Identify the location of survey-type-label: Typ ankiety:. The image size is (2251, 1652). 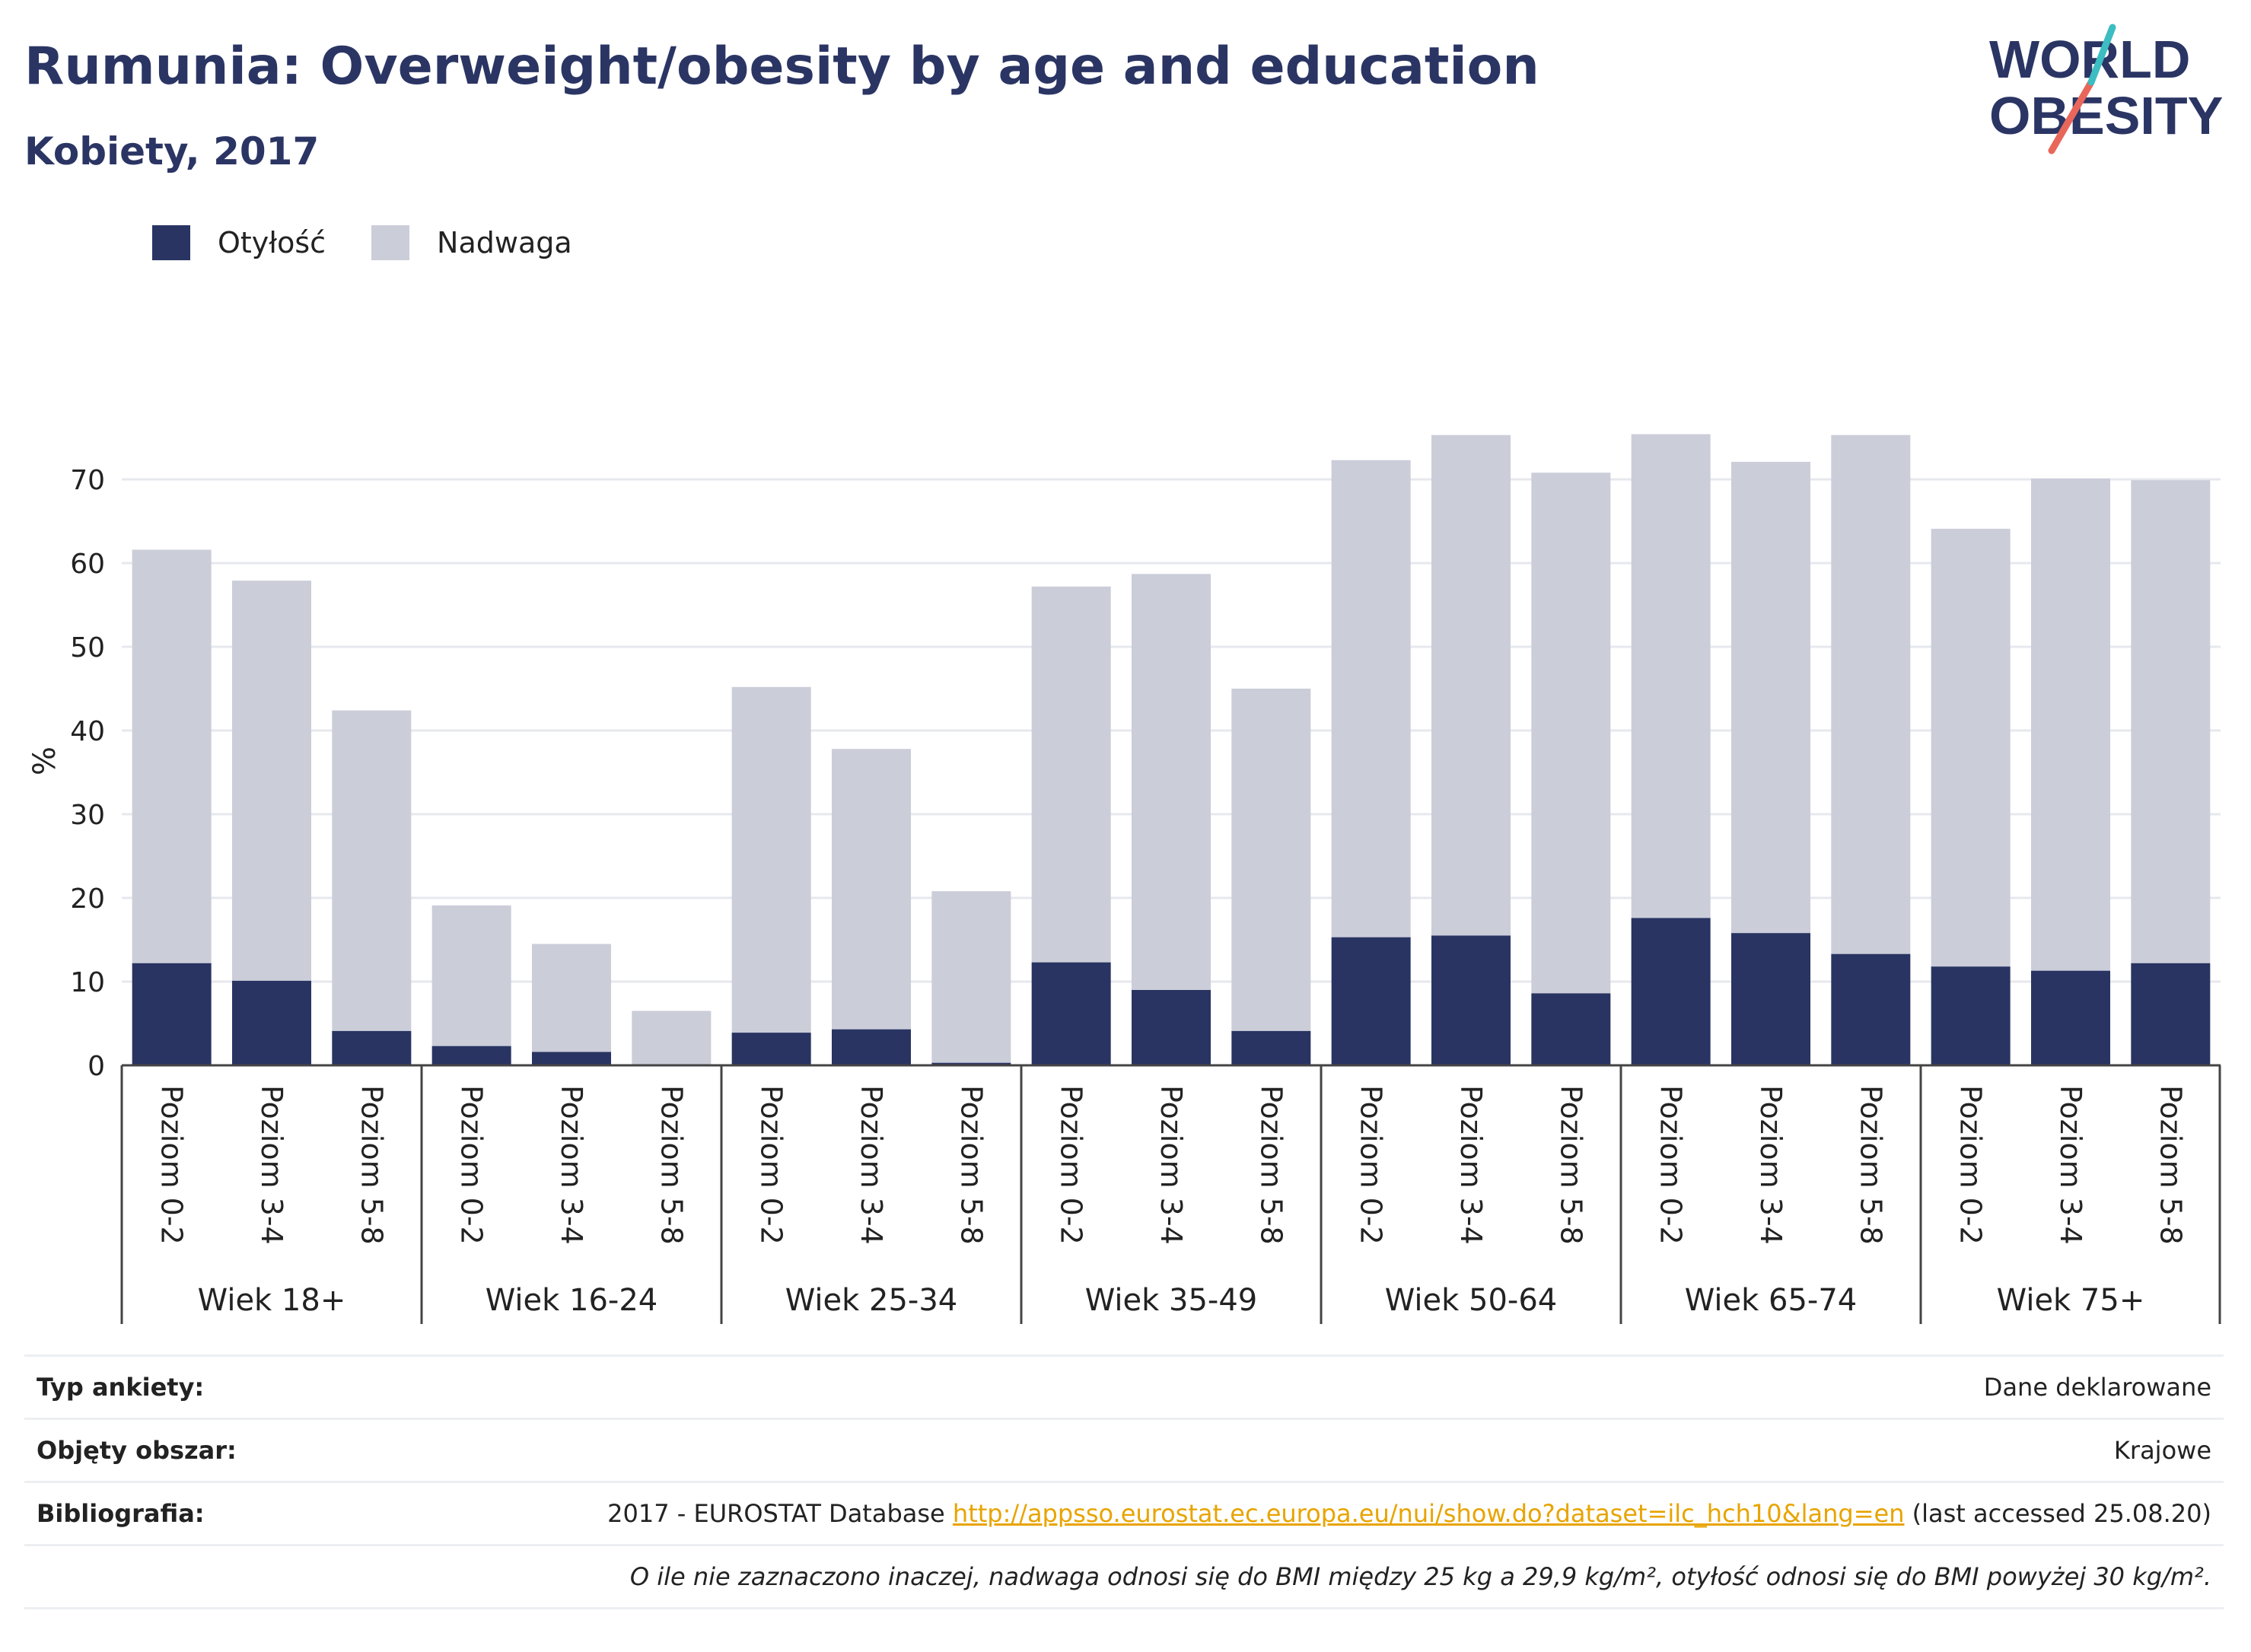
(121, 1387).